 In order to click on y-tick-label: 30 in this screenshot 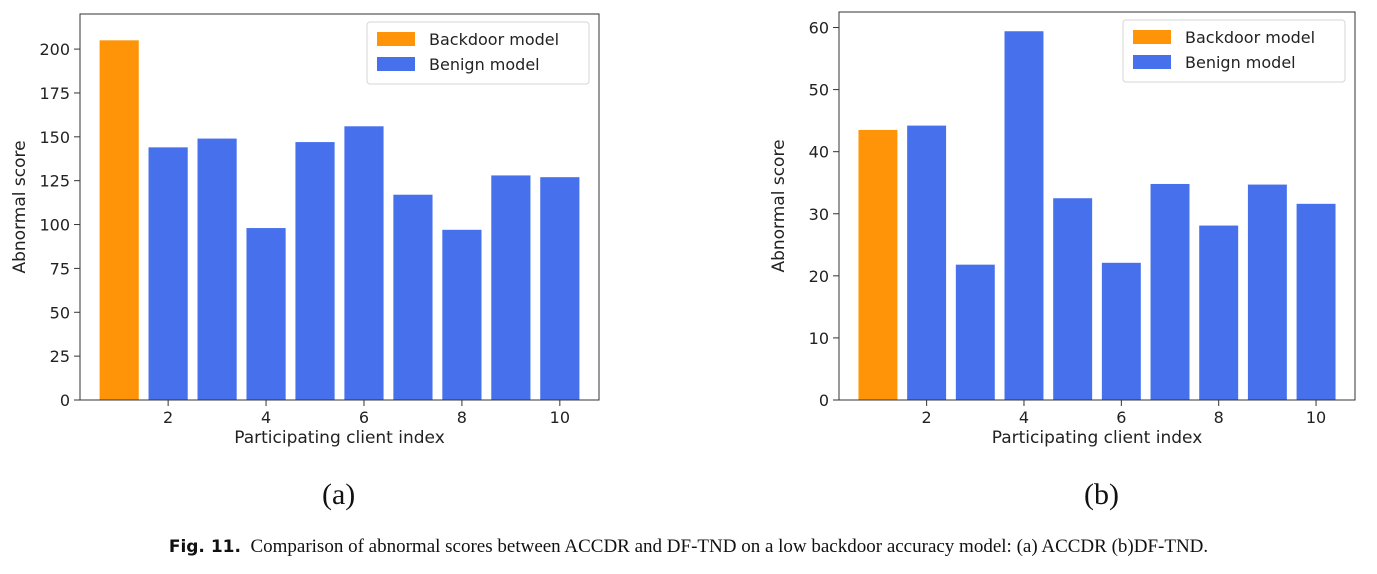, I will do `click(819, 214)`.